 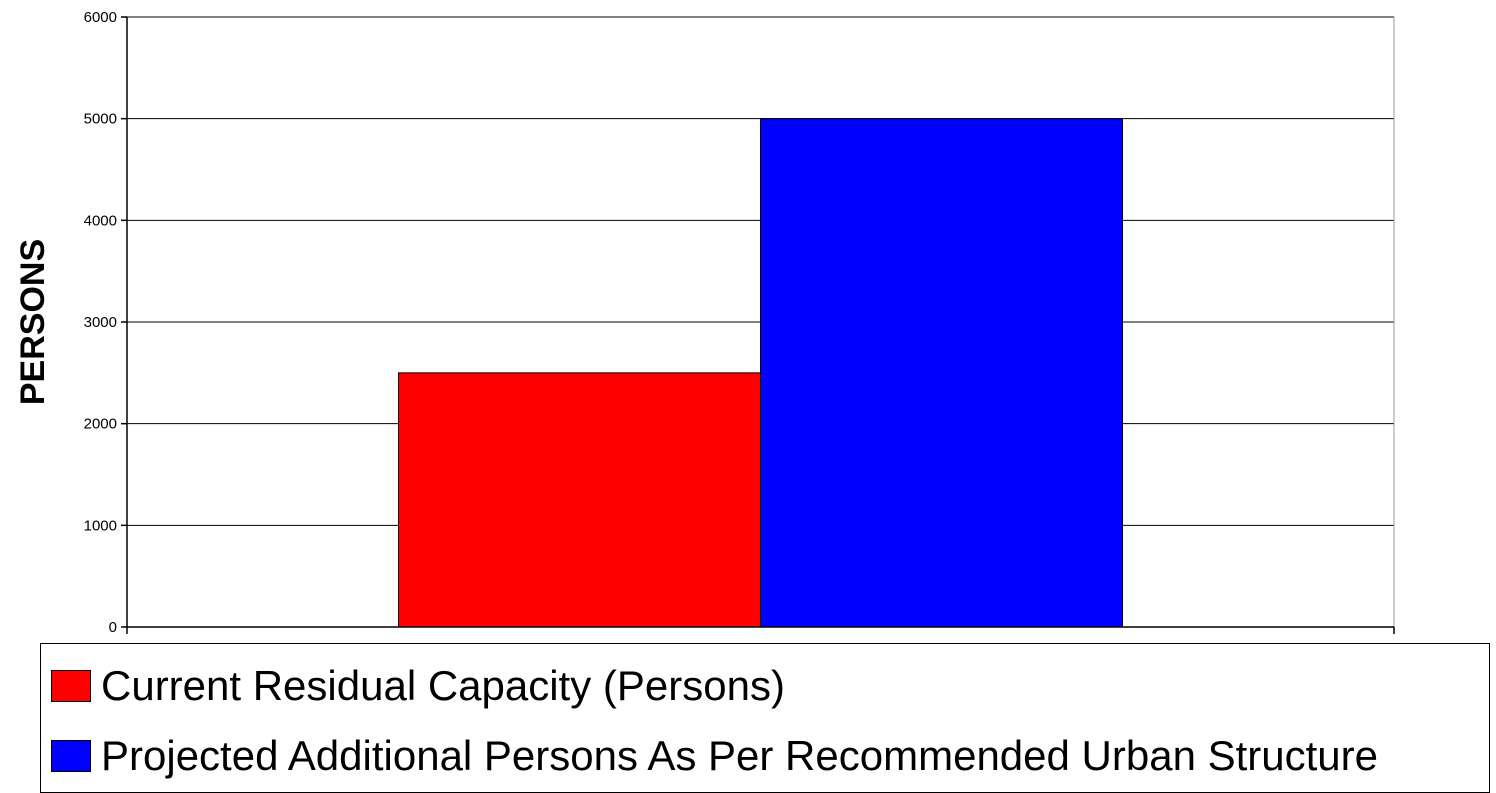 What do you see at coordinates (71, 756) in the screenshot?
I see `legend-swatch-blue` at bounding box center [71, 756].